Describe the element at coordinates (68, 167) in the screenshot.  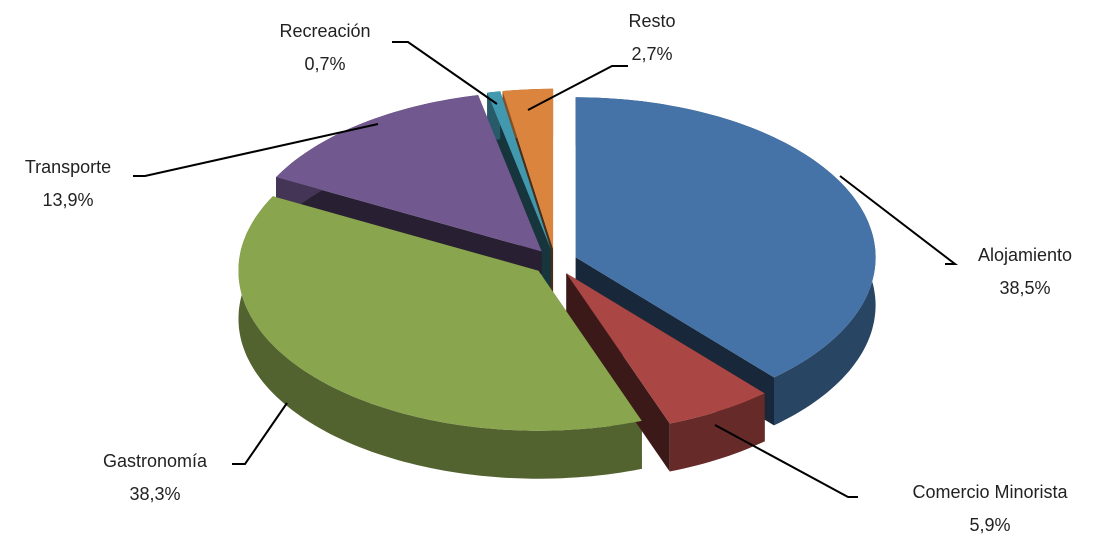
I see `category-label: Transporte` at that location.